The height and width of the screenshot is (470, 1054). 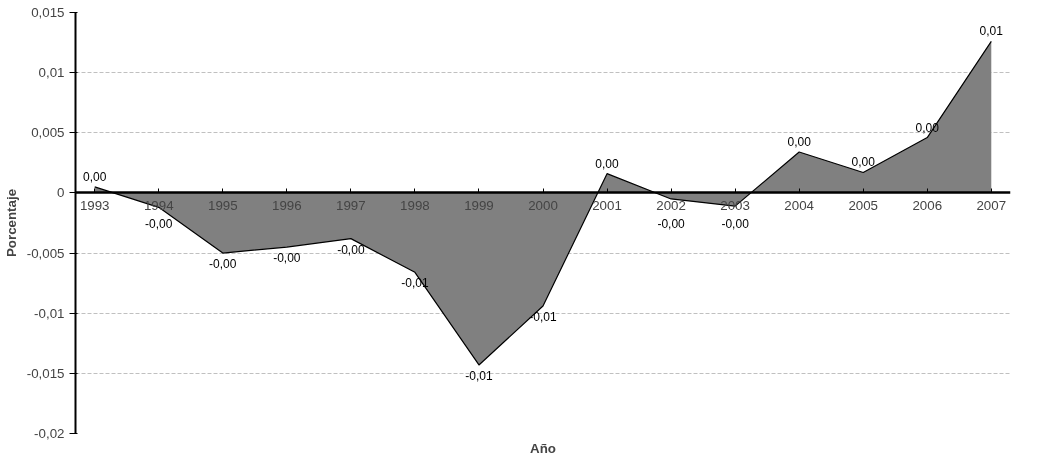 I want to click on y-tick-label: -0,015, so click(x=45, y=373).